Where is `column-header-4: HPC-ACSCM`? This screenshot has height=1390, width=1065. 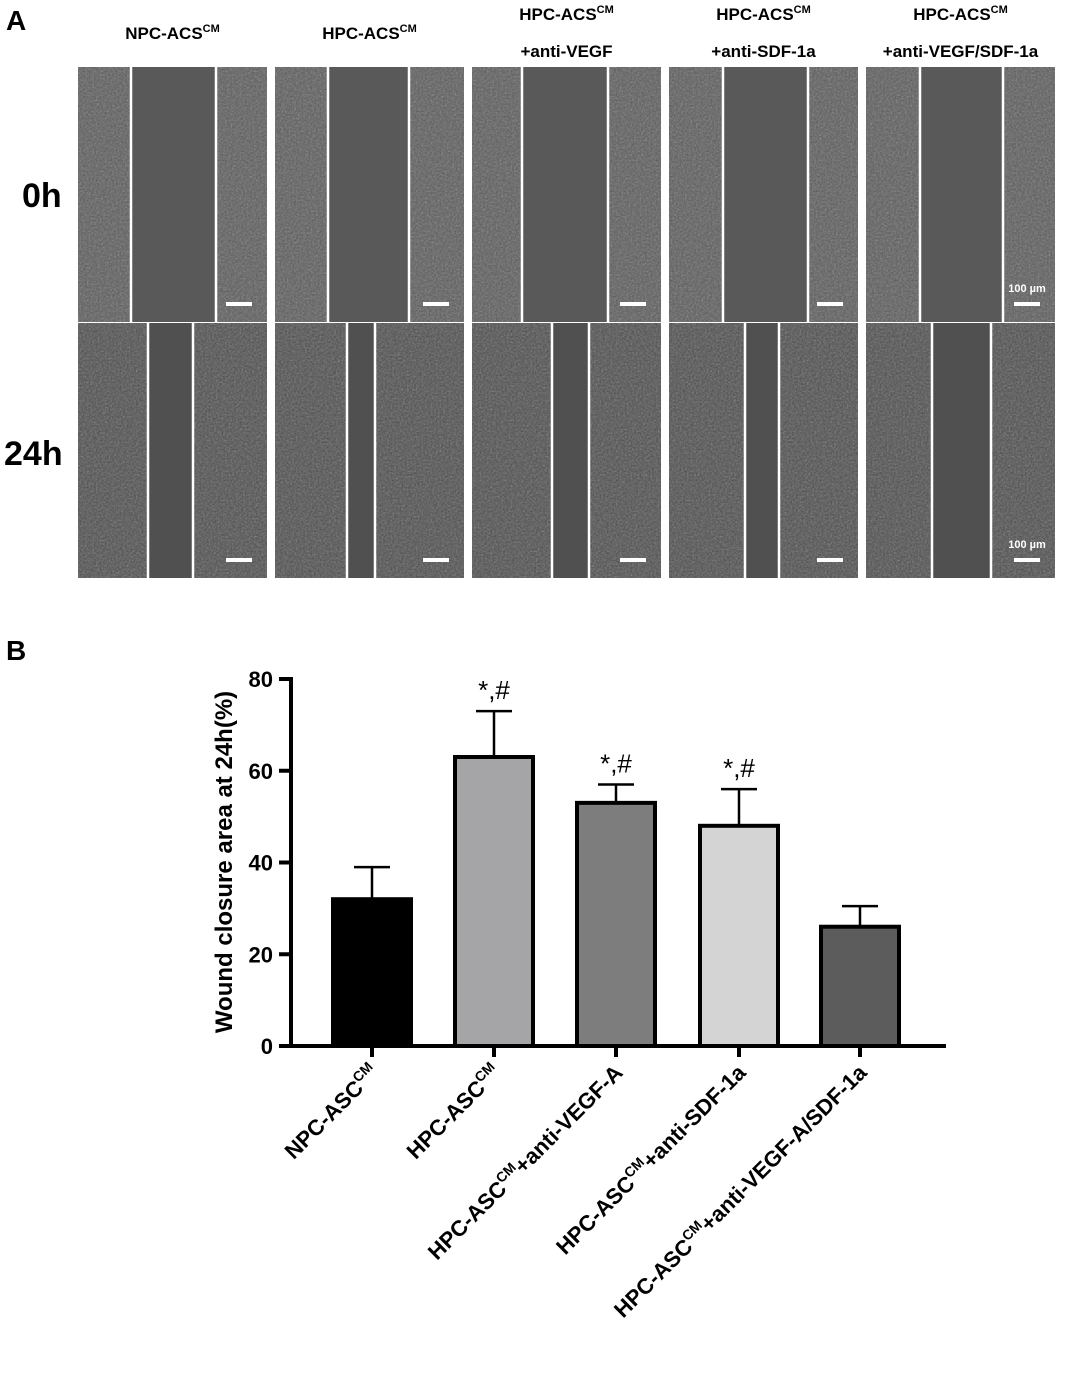 column-header-4: HPC-ACSCM is located at coordinates (763, 14).